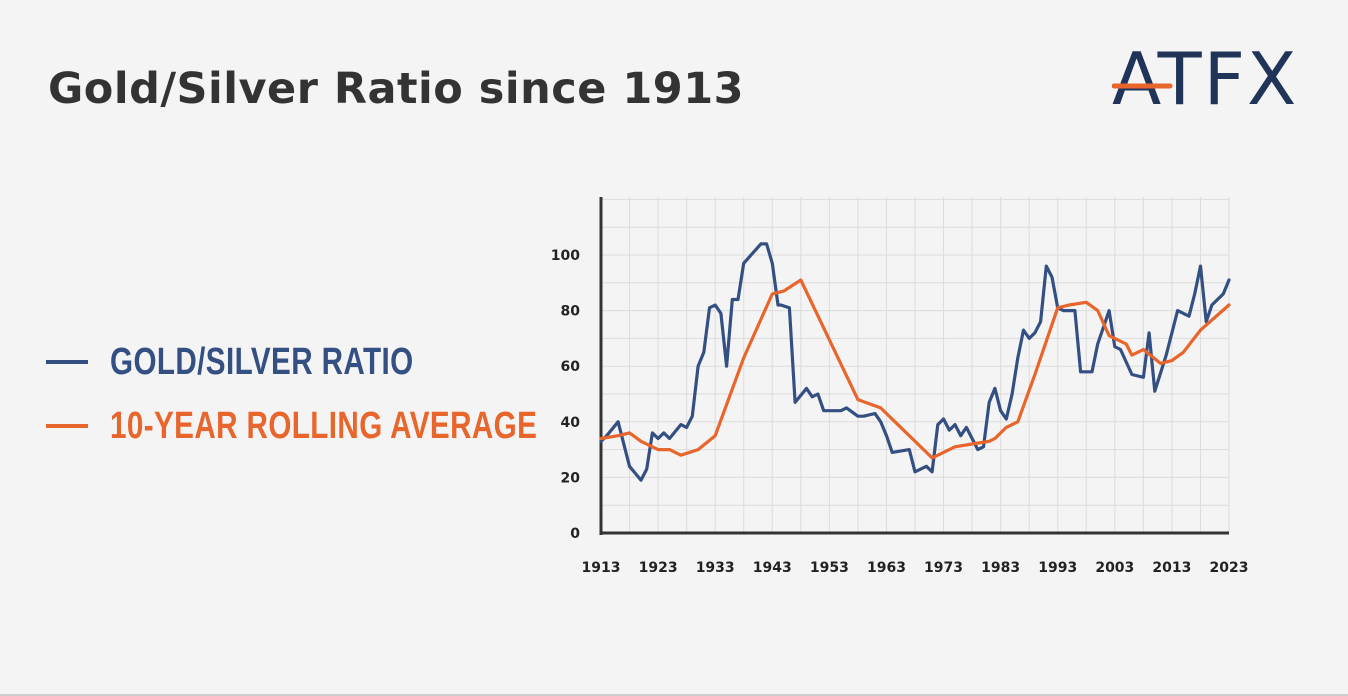 The width and height of the screenshot is (1348, 696). I want to click on atfx-logo-graphic: ATFX, so click(1204, 79).